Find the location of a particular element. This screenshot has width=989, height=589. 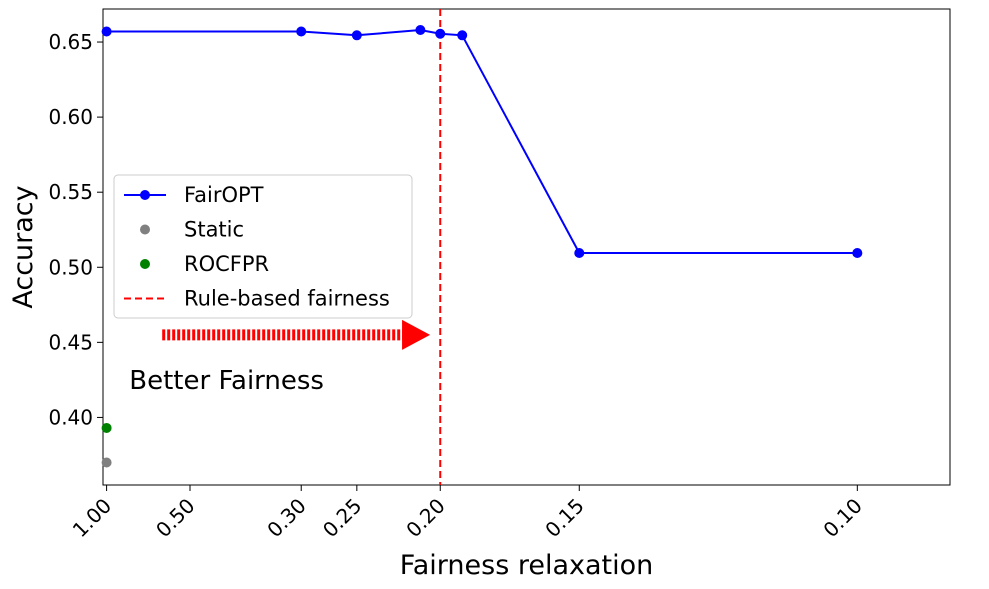

x-tick-label: 1.00 is located at coordinates (92, 518).